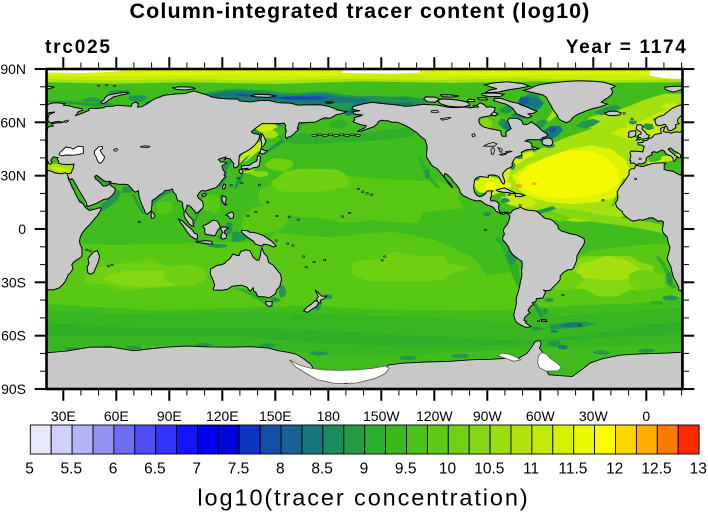  What do you see at coordinates (78, 47) in the screenshot?
I see `svg-text: trc025` at bounding box center [78, 47].